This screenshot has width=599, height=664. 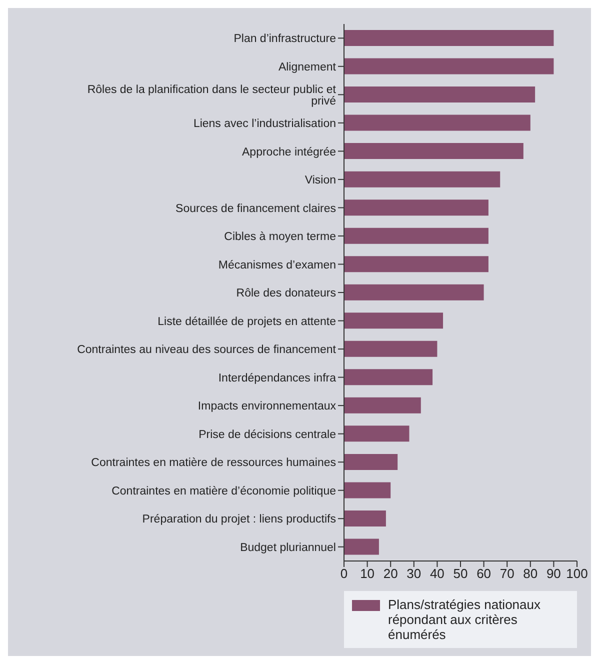 What do you see at coordinates (553, 574) in the screenshot?
I see `x-tick-label: 90` at bounding box center [553, 574].